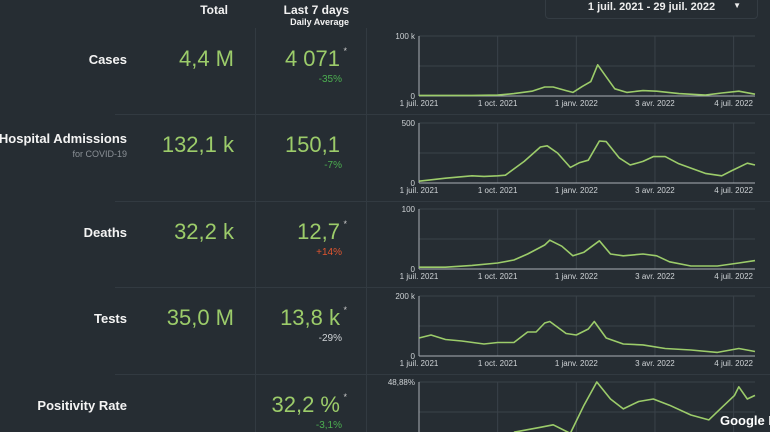  I want to click on metric-total: 4,4 M, so click(206, 58).